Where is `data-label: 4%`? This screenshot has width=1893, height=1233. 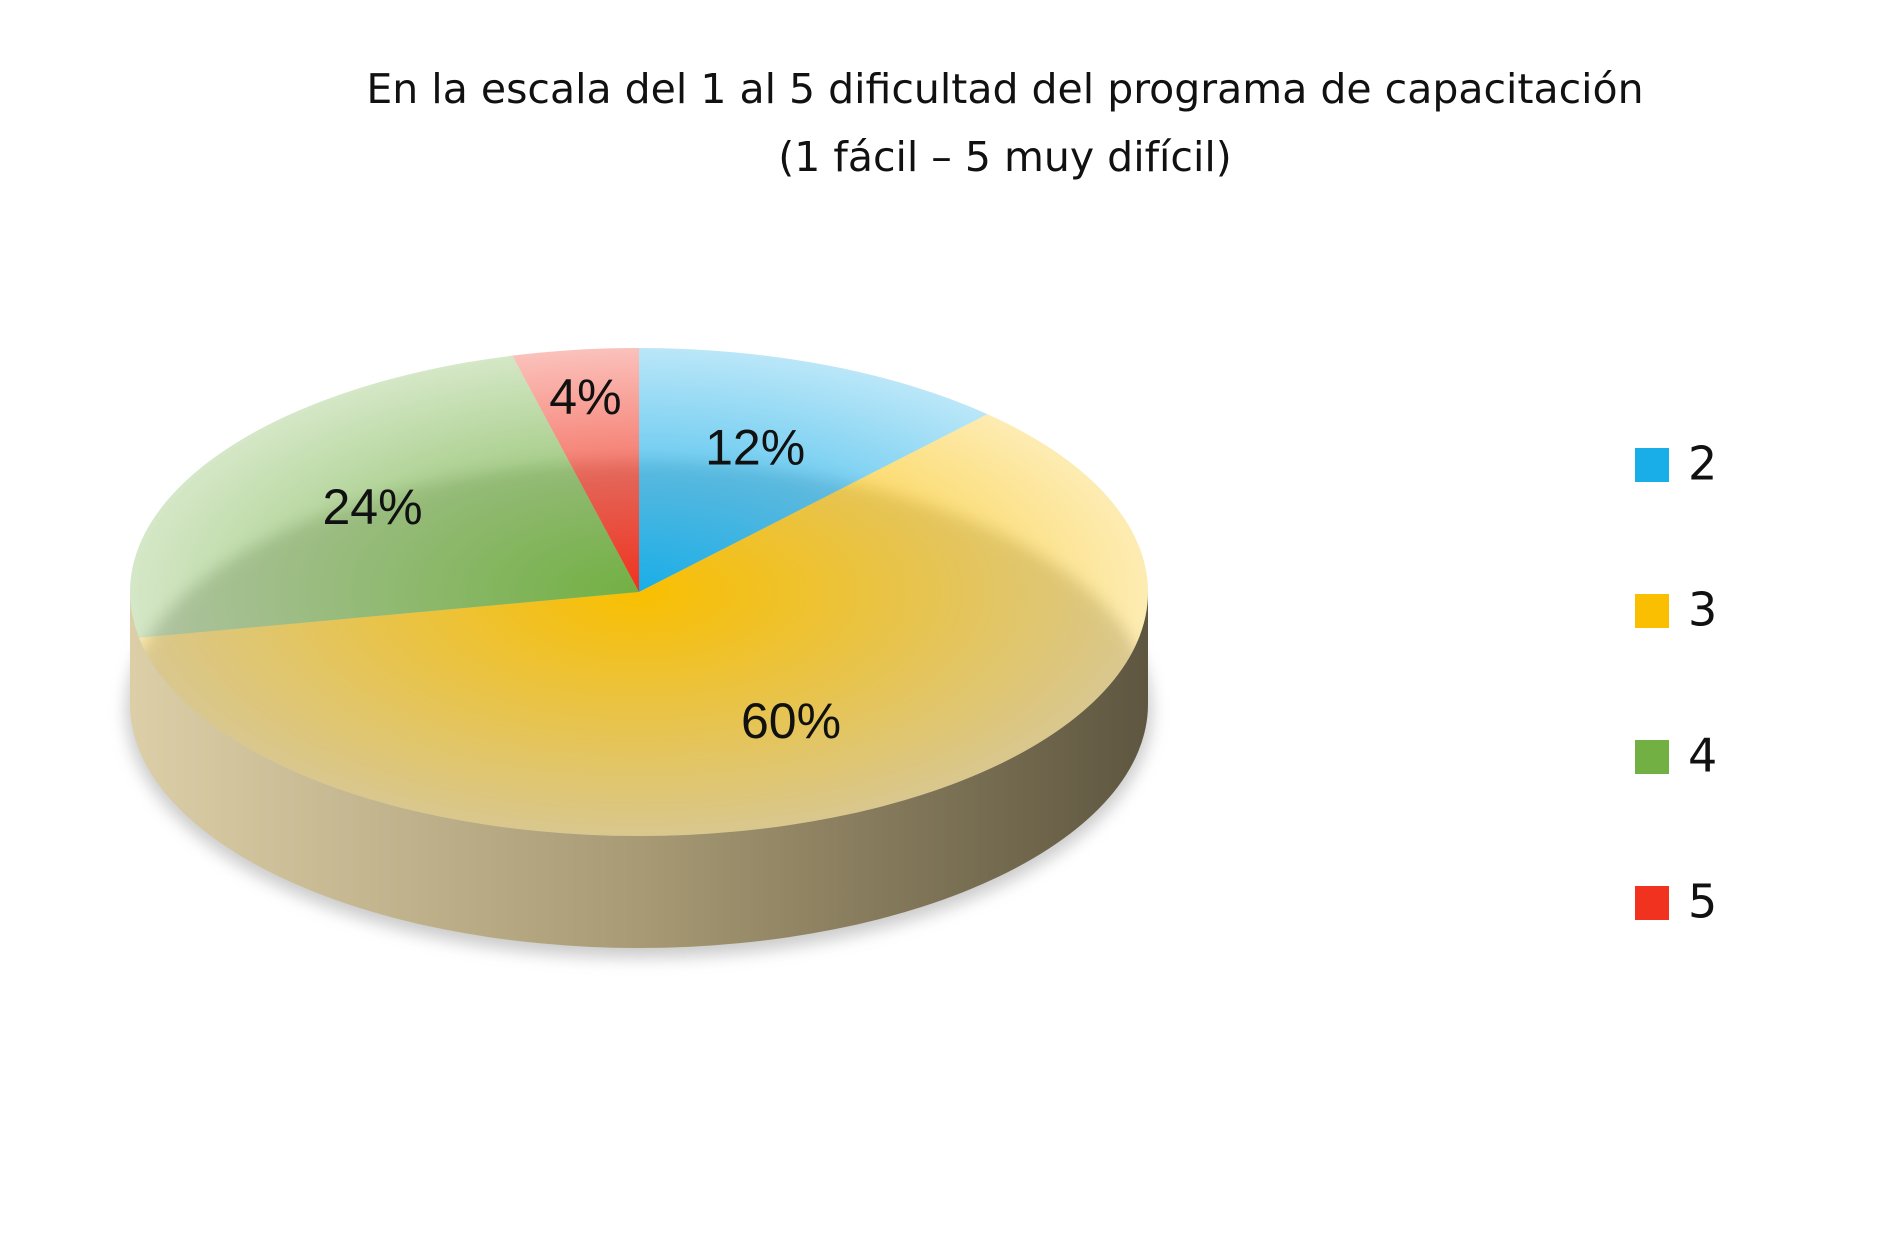
data-label: 4% is located at coordinates (585, 397).